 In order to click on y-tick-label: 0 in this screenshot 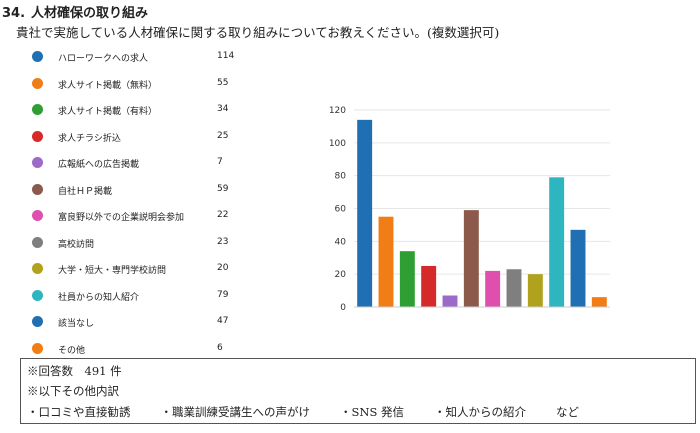, I will do `click(343, 308)`.